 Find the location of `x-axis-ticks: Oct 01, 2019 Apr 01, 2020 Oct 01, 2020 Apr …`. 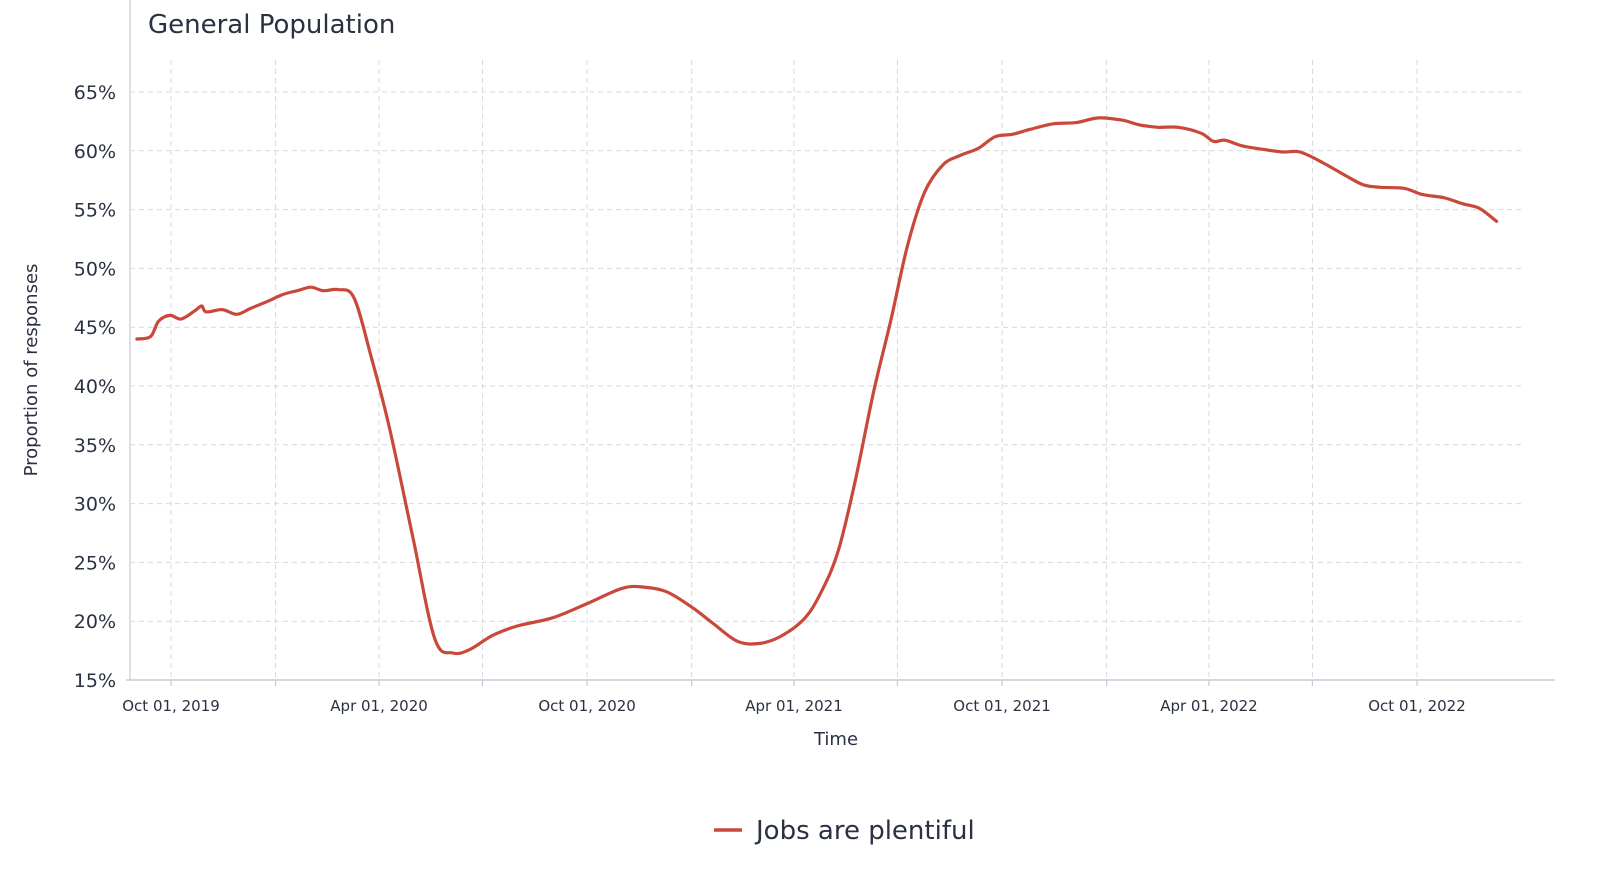

x-axis-ticks: Oct 01, 2019 Apr 01, 2020 Oct 01, 2020 Apr … is located at coordinates (794, 697).